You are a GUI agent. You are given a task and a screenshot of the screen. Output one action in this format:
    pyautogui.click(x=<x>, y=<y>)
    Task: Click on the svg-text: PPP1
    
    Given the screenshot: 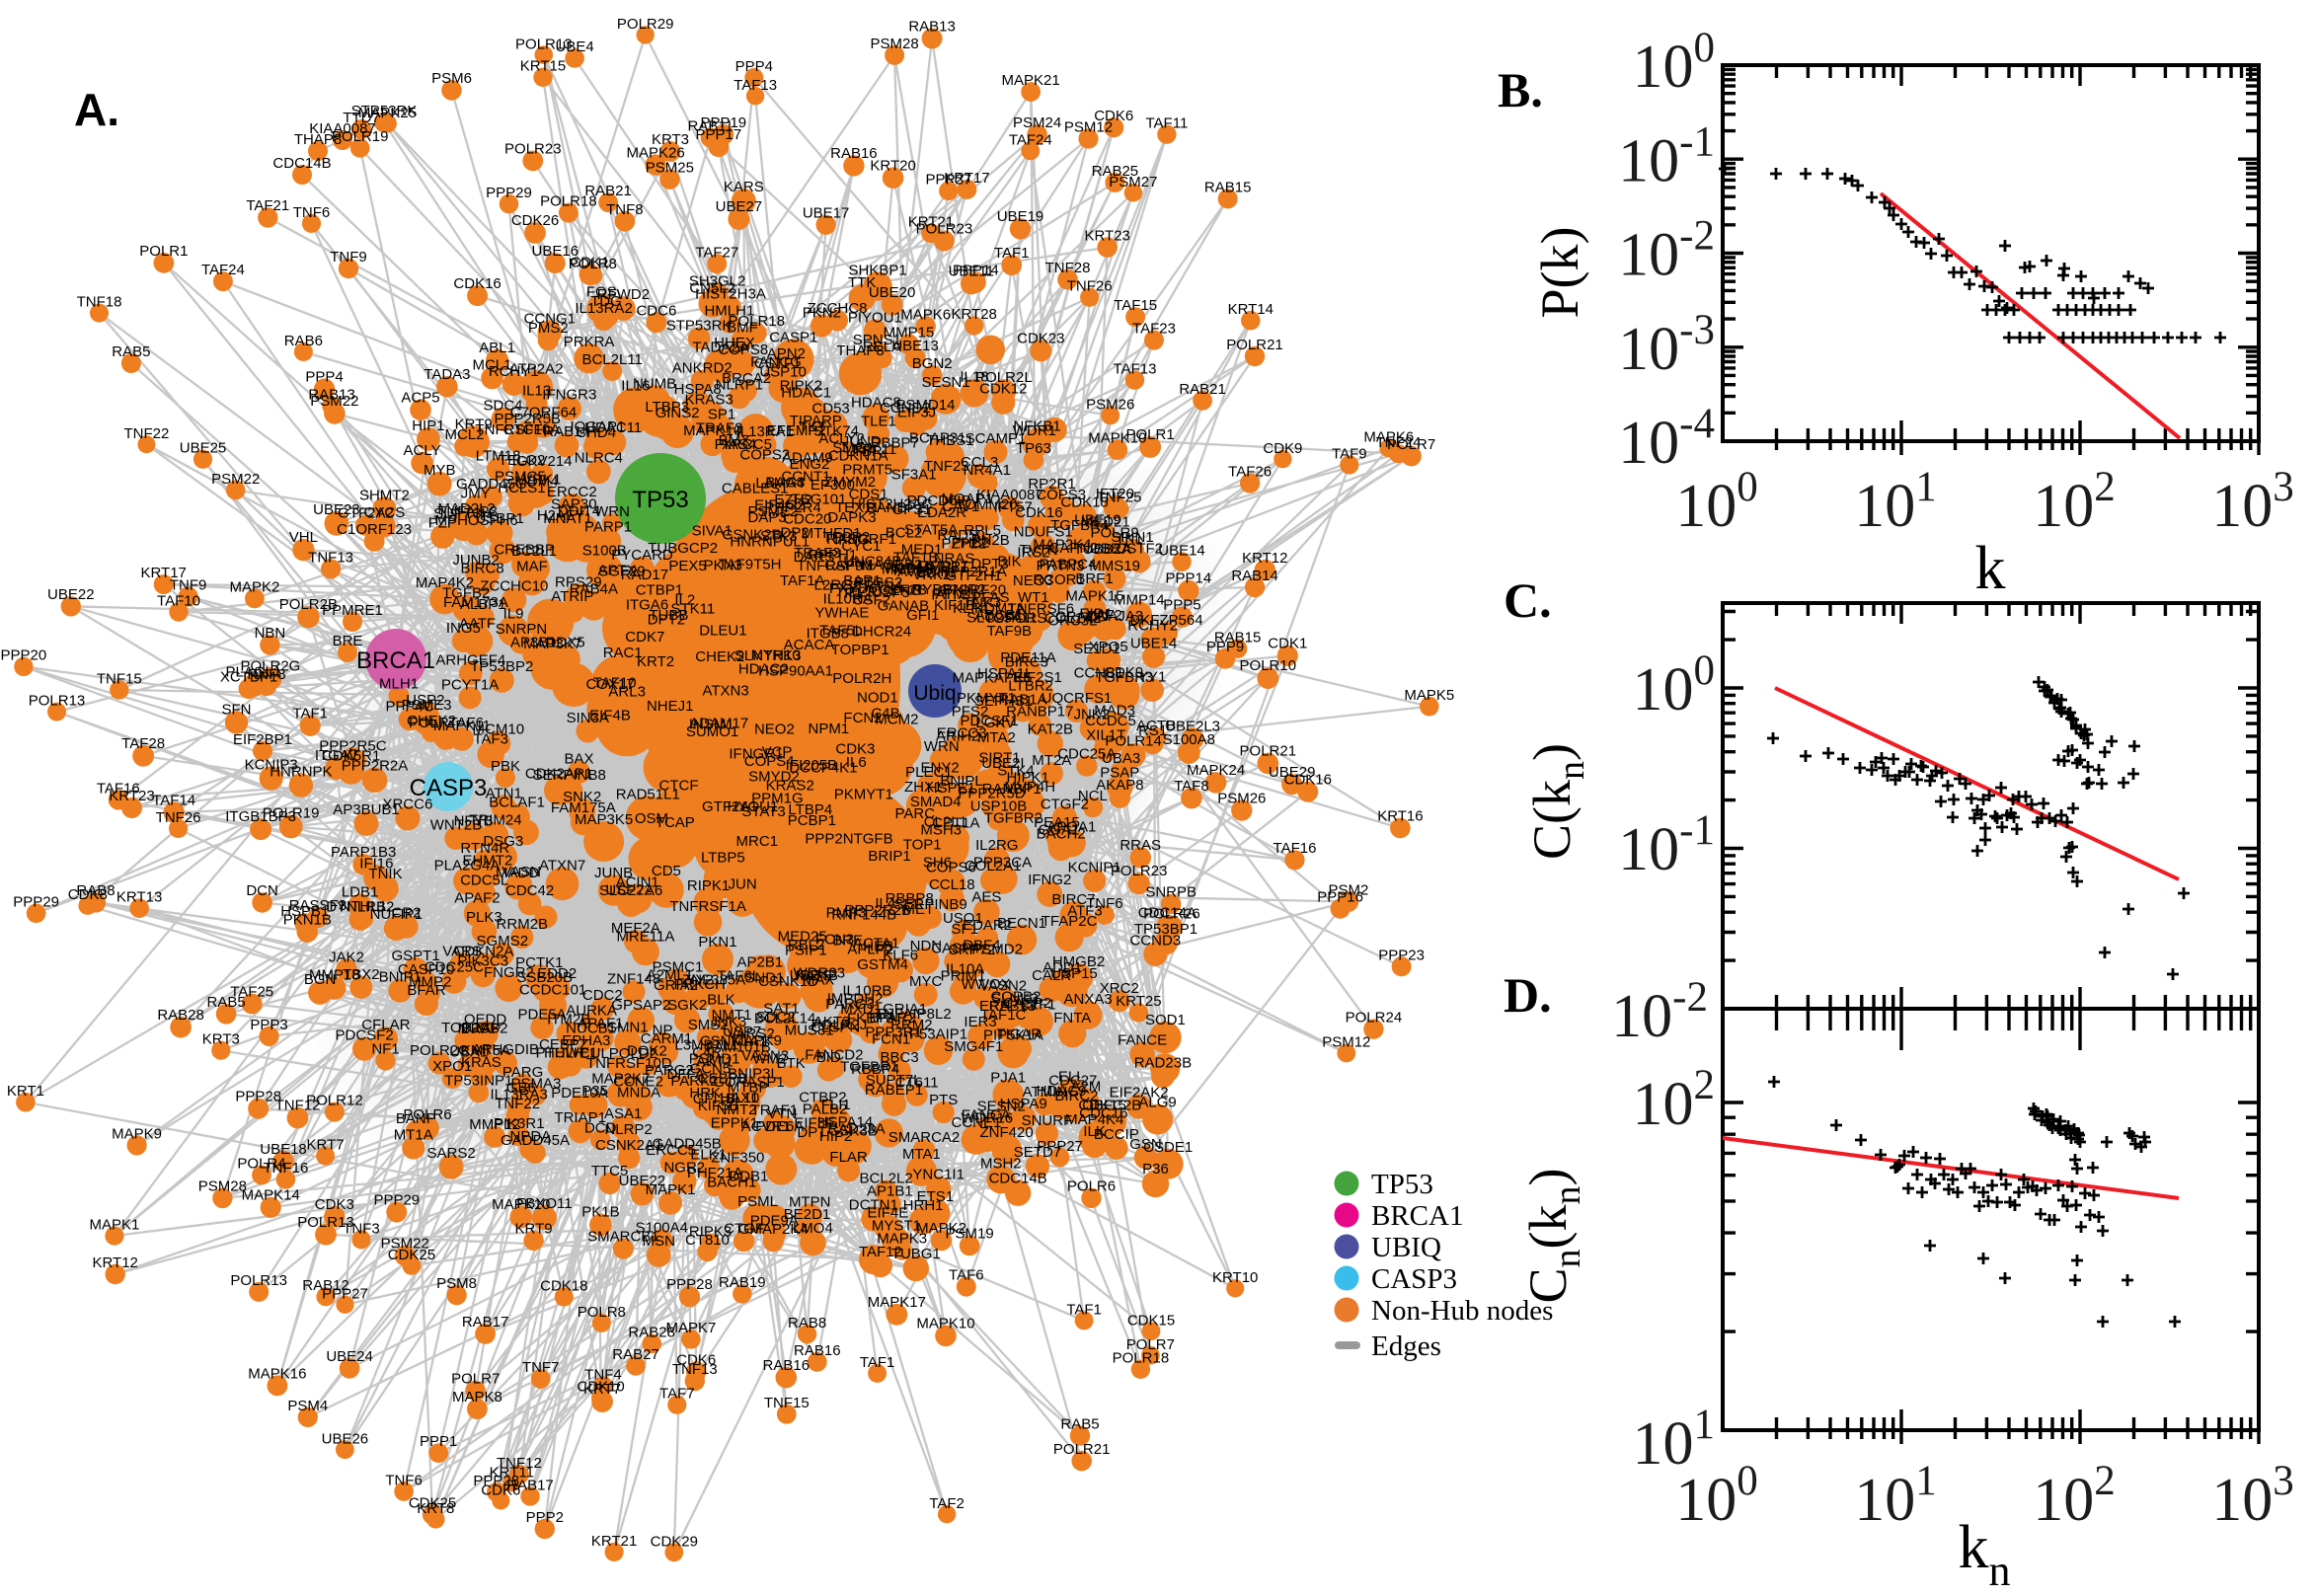 What is the action you would take?
    pyautogui.click(x=439, y=1441)
    